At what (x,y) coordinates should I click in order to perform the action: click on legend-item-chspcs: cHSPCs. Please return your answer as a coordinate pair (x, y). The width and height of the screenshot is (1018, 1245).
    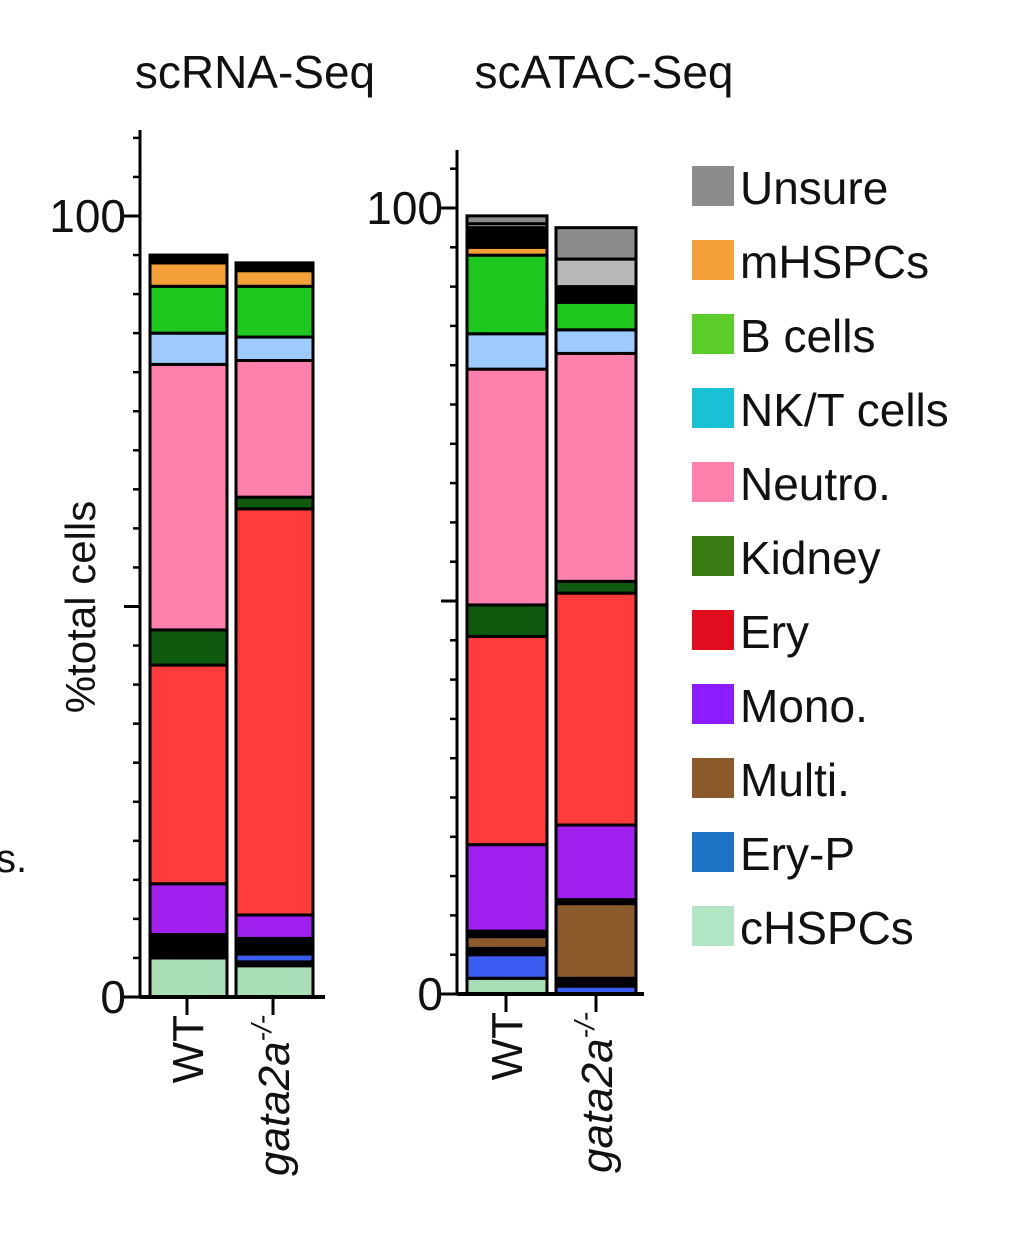
    Looking at the image, I should click on (803, 928).